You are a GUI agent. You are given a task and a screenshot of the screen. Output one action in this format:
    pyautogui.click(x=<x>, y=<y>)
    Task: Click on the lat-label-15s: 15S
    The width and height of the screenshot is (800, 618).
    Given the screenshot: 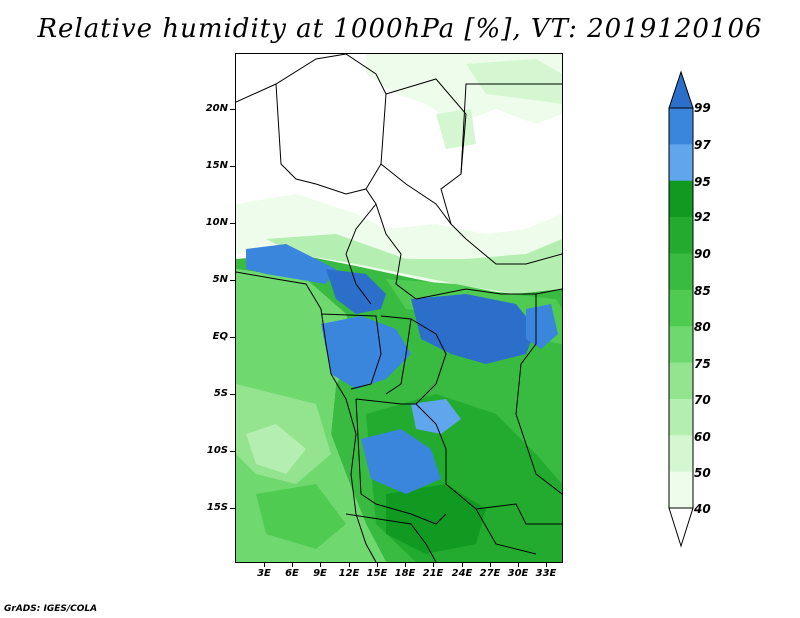 What is the action you would take?
    pyautogui.click(x=217, y=507)
    